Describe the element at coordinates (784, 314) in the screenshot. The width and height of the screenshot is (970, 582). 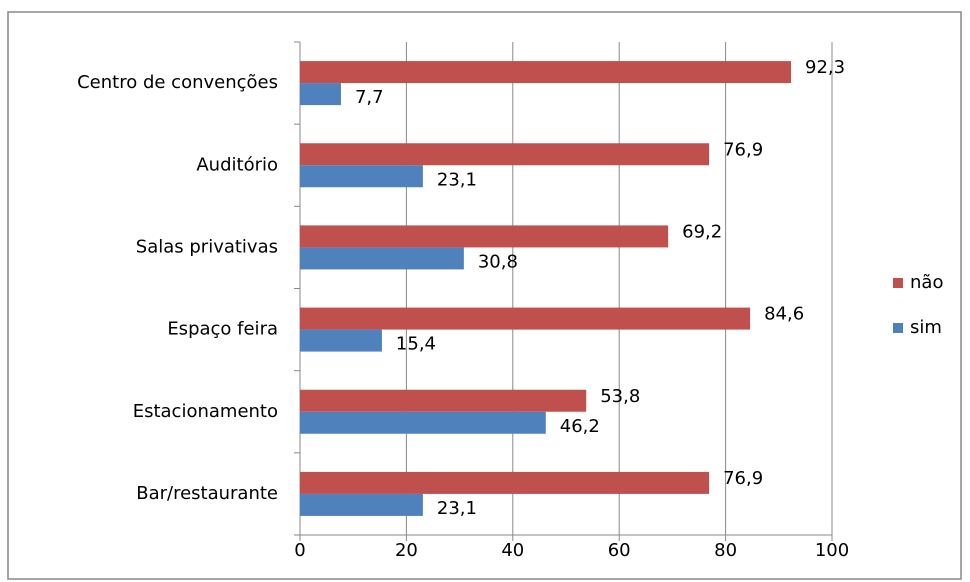
I see `value-label: 84,6` at that location.